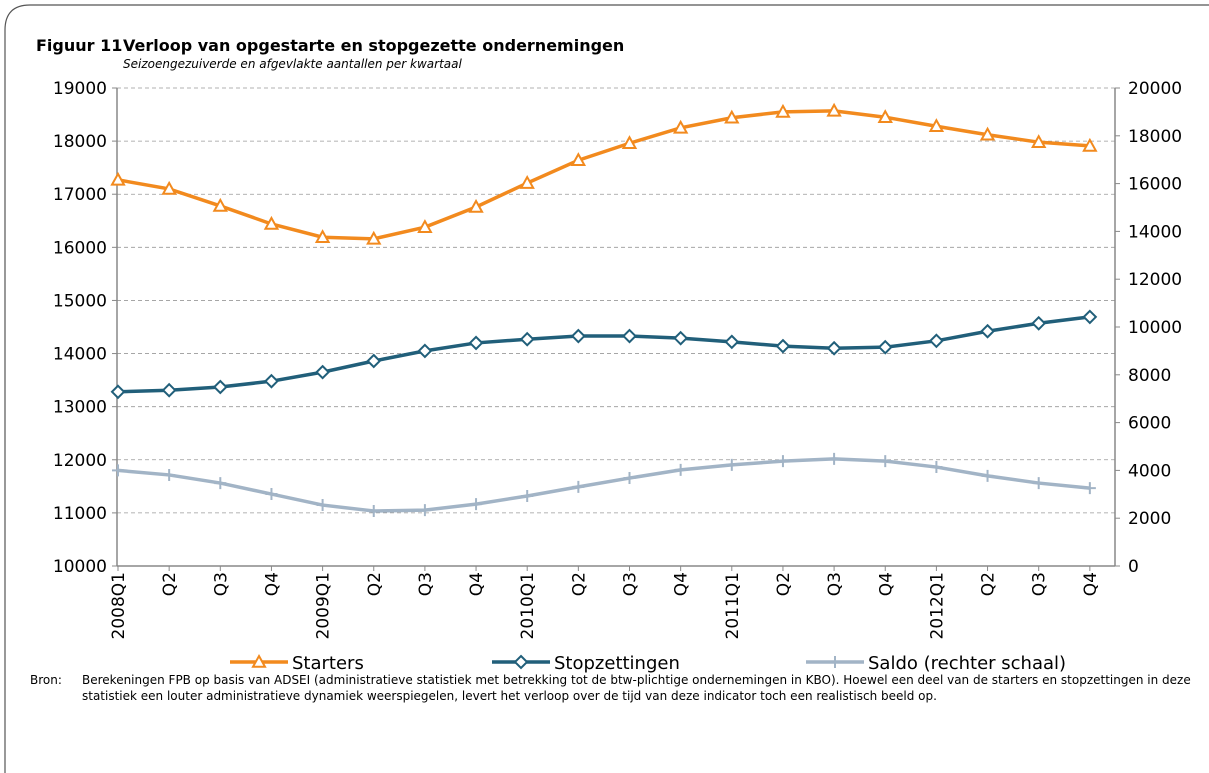  I want to click on y-tick-label: 13000, so click(80, 408).